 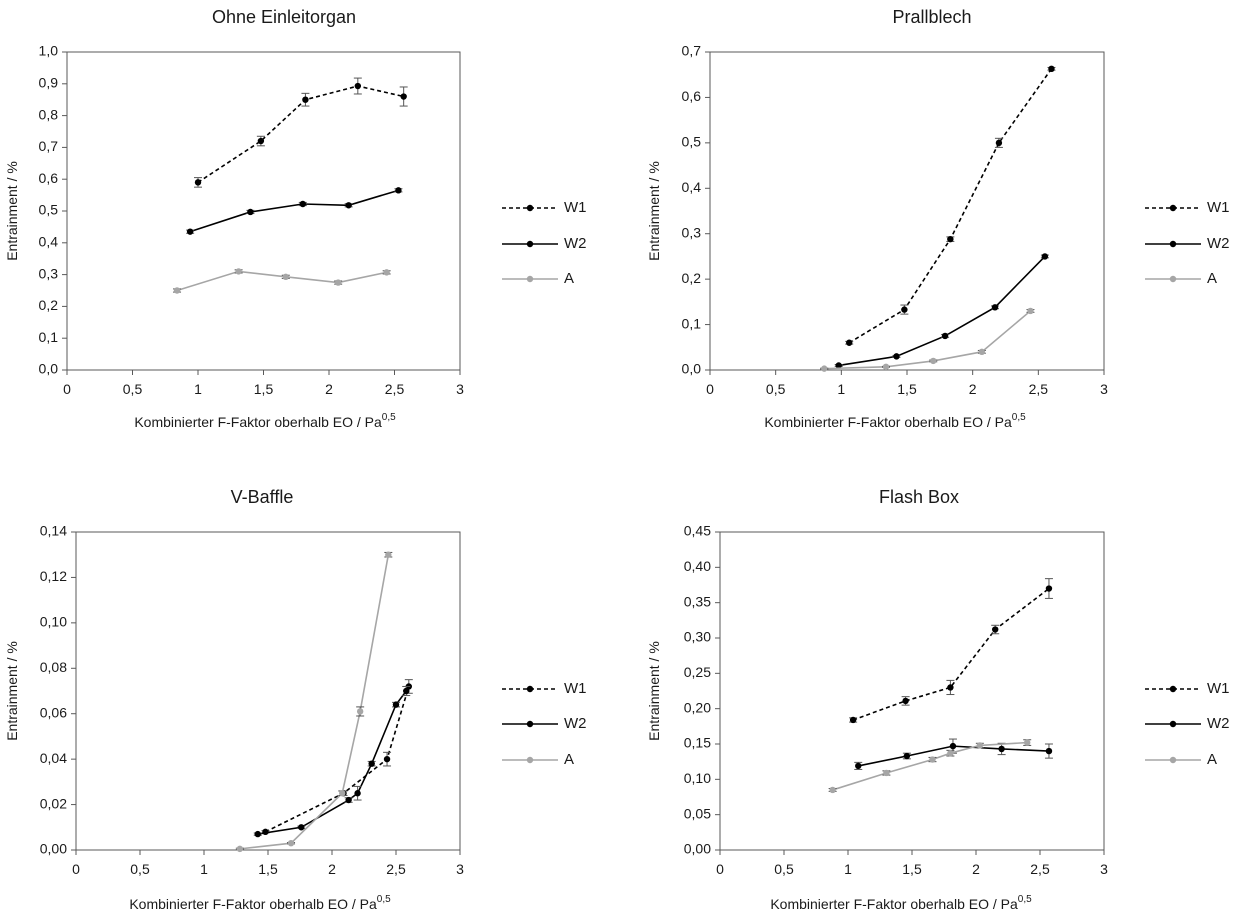 I want to click on plot-frame, so click(x=263, y=211).